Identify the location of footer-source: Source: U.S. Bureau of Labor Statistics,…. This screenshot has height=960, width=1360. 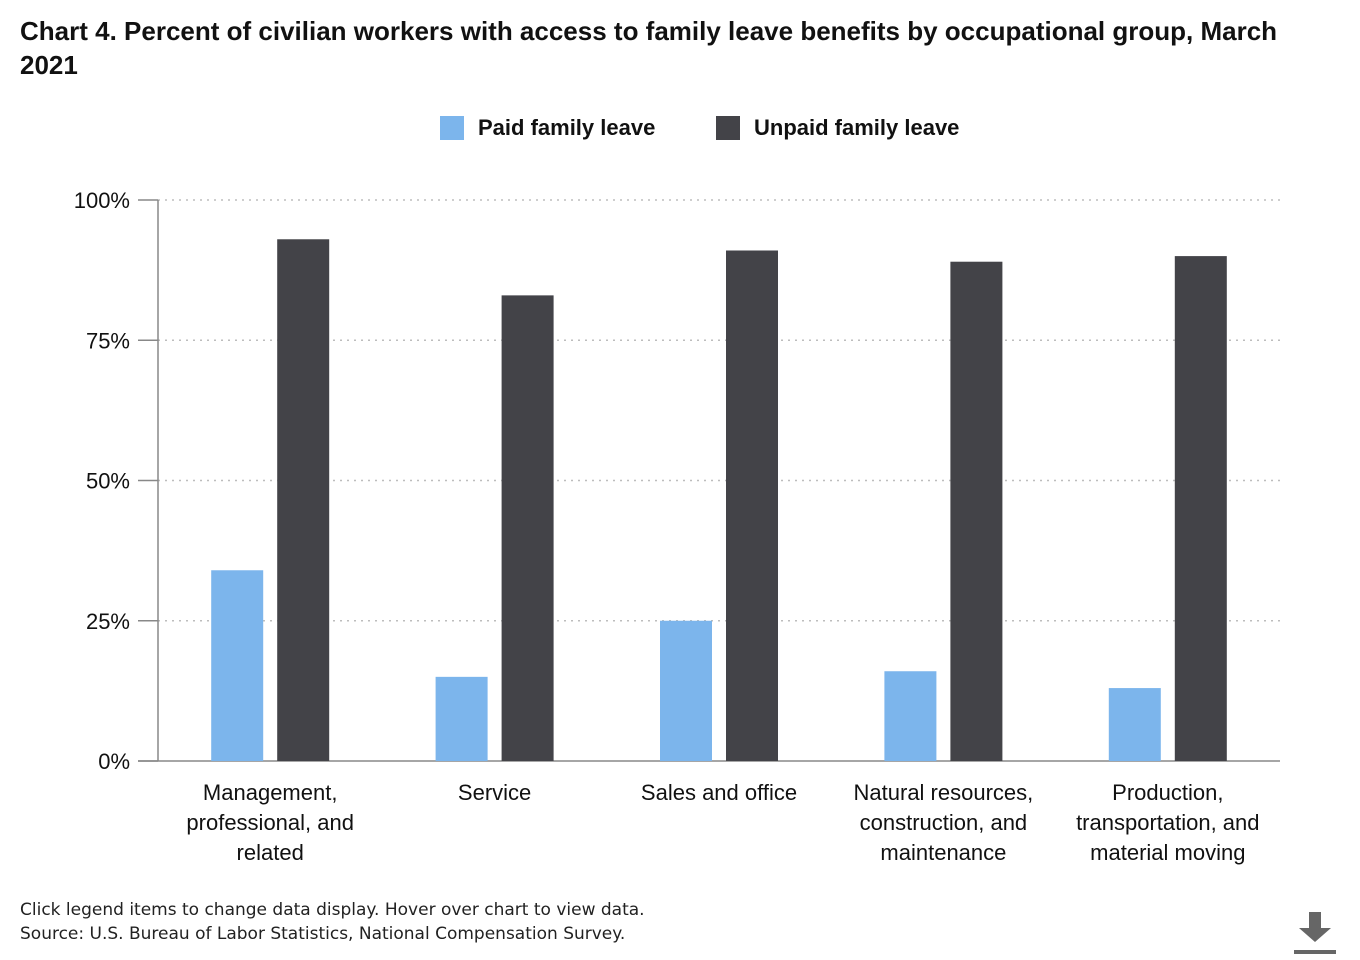
(323, 934).